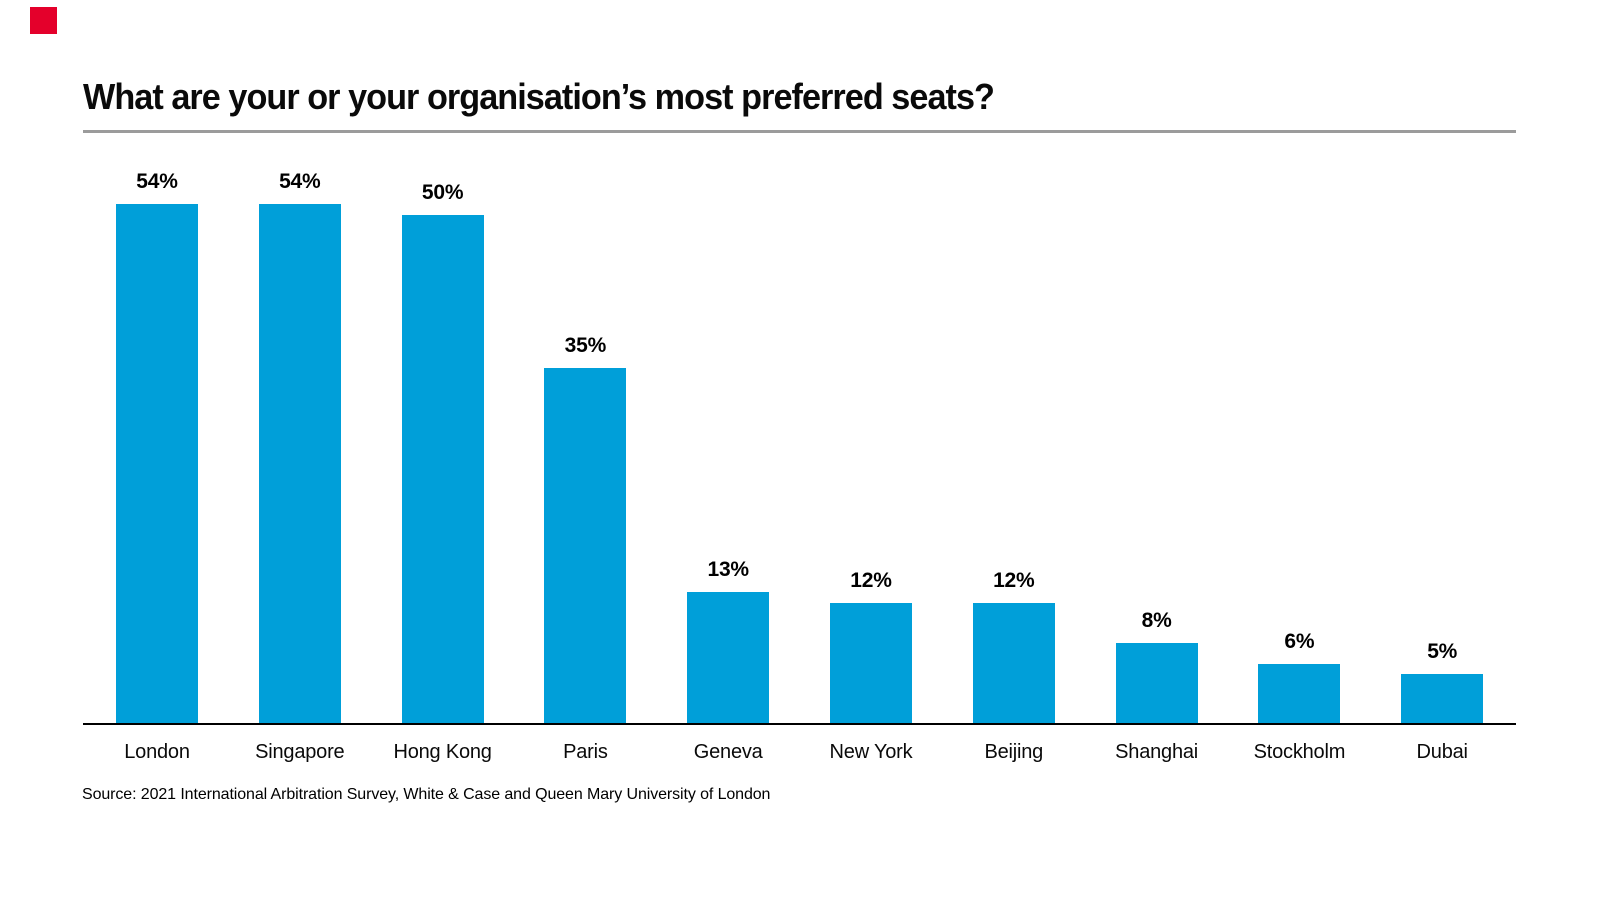  What do you see at coordinates (585, 752) in the screenshot?
I see `bar-category-label: Paris` at bounding box center [585, 752].